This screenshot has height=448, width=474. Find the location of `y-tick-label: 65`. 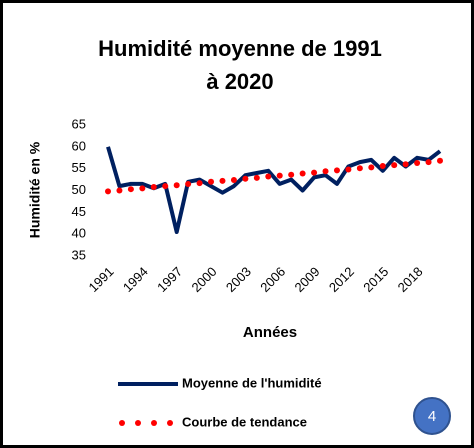

y-tick-label: 65 is located at coordinates (79, 123).